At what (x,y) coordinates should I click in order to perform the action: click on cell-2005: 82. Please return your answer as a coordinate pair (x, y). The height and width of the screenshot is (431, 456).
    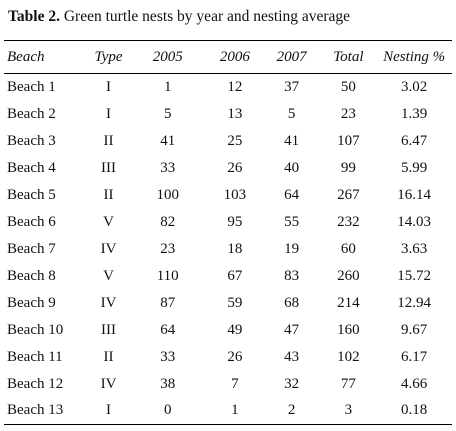
    Looking at the image, I should click on (168, 221).